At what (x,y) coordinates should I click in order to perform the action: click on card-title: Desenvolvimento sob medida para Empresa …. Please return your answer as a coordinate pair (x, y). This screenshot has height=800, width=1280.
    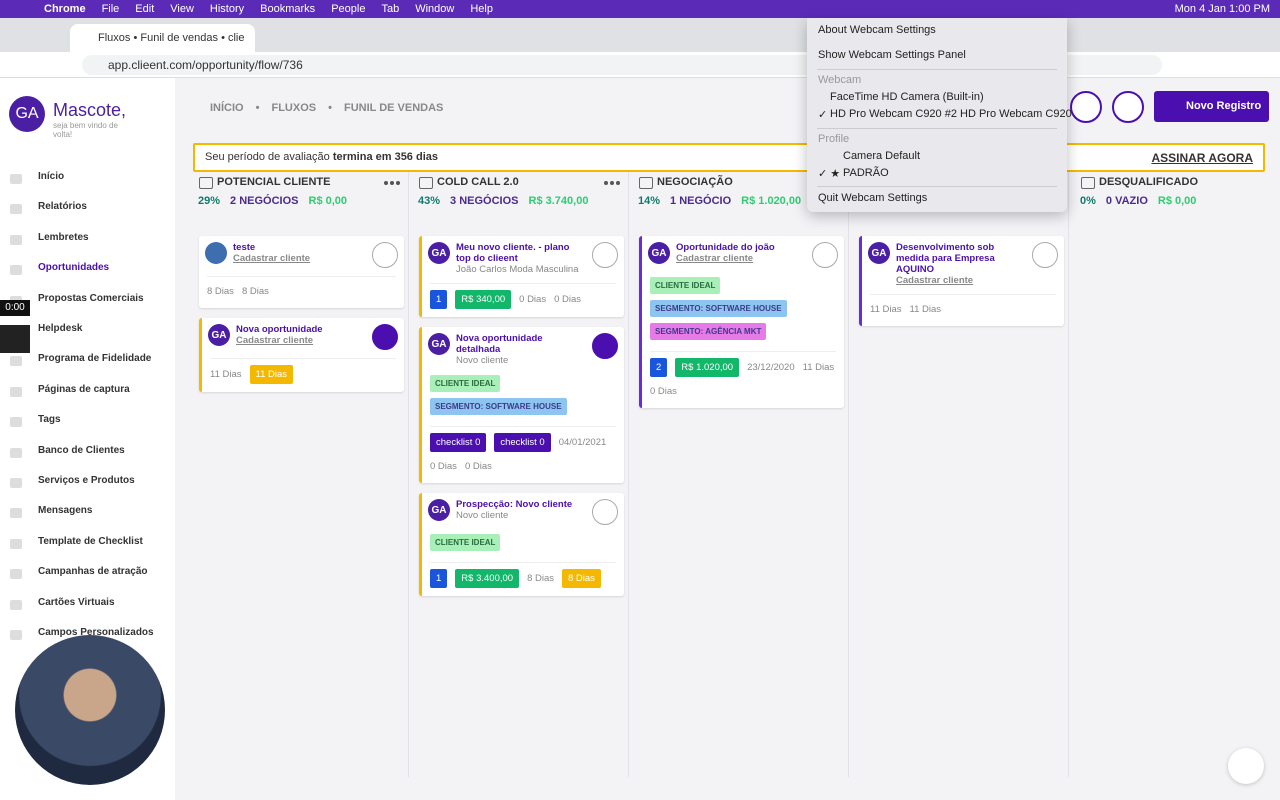
    Looking at the image, I should click on (945, 258).